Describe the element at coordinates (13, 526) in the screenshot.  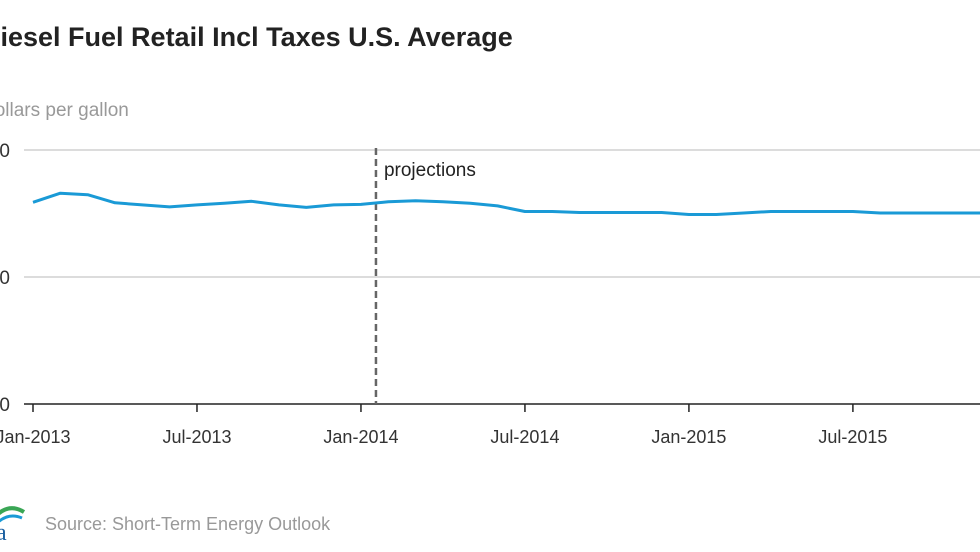
I see `eia-logo: a` at that location.